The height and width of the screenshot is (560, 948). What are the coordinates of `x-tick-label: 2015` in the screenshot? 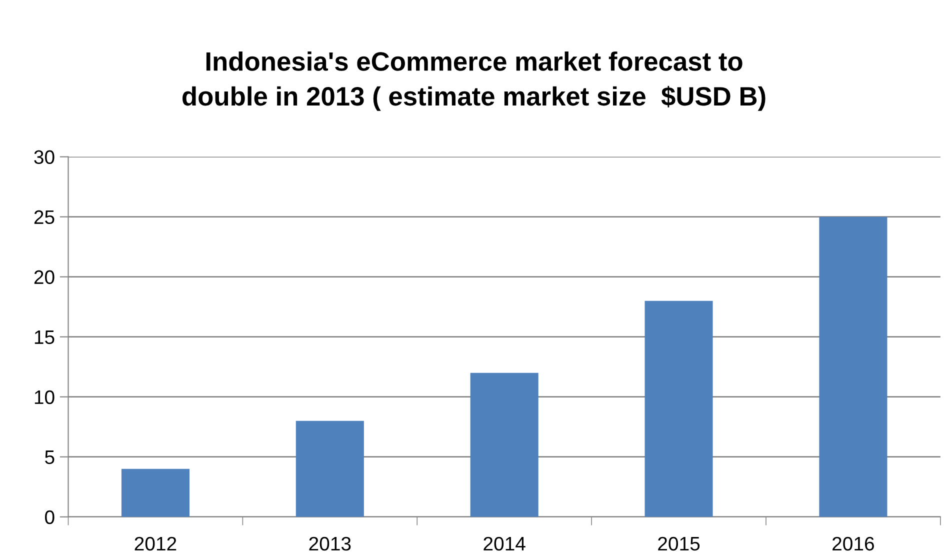 It's located at (679, 543).